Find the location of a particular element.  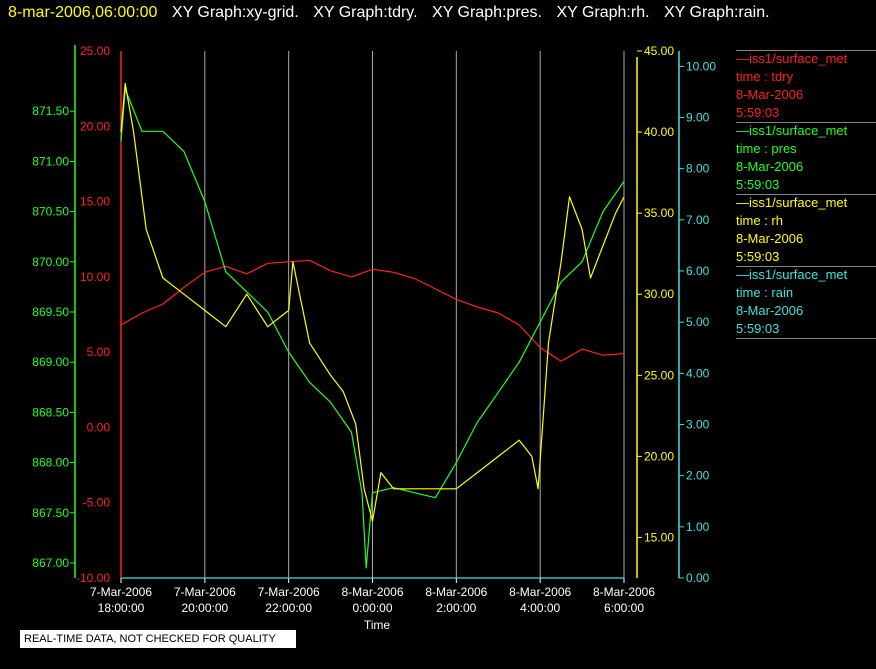

rain-tick-label: 8.00 is located at coordinates (698, 169).